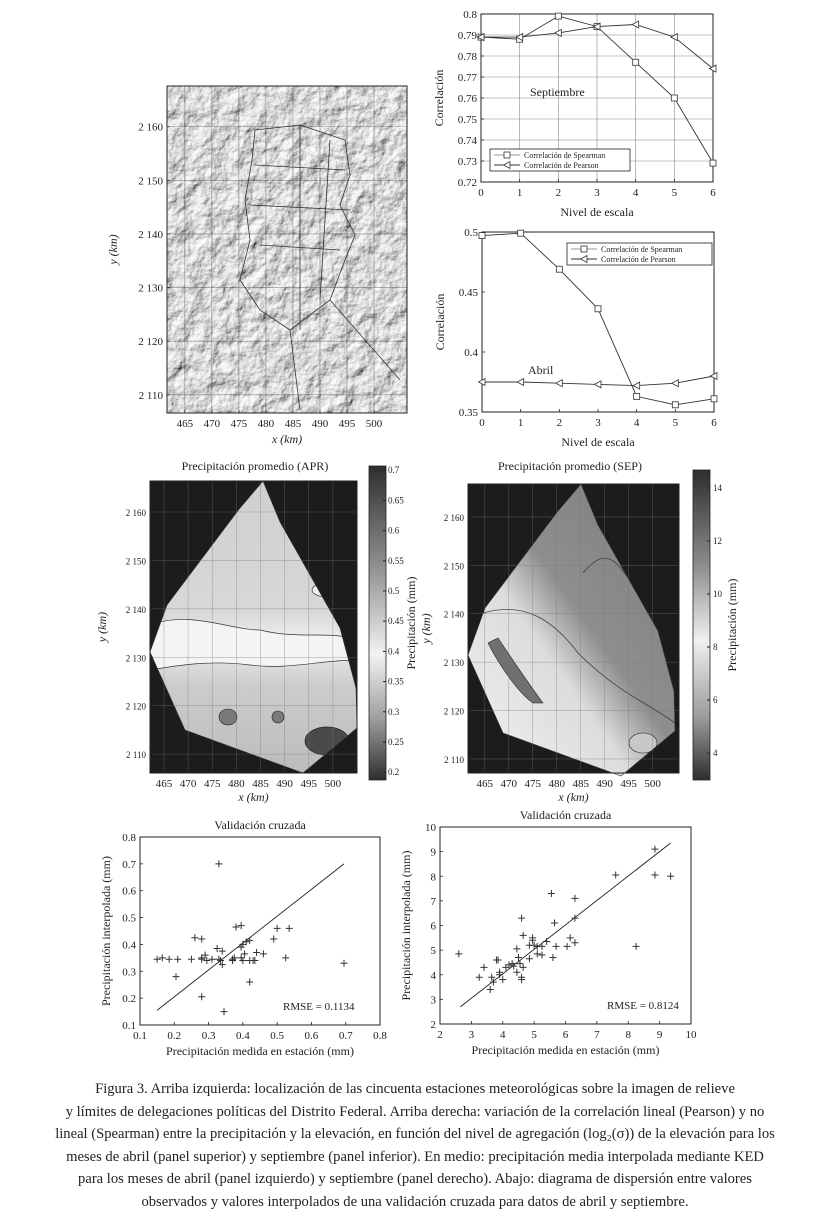  I want to click on y-tick-label: 7, so click(434, 902).